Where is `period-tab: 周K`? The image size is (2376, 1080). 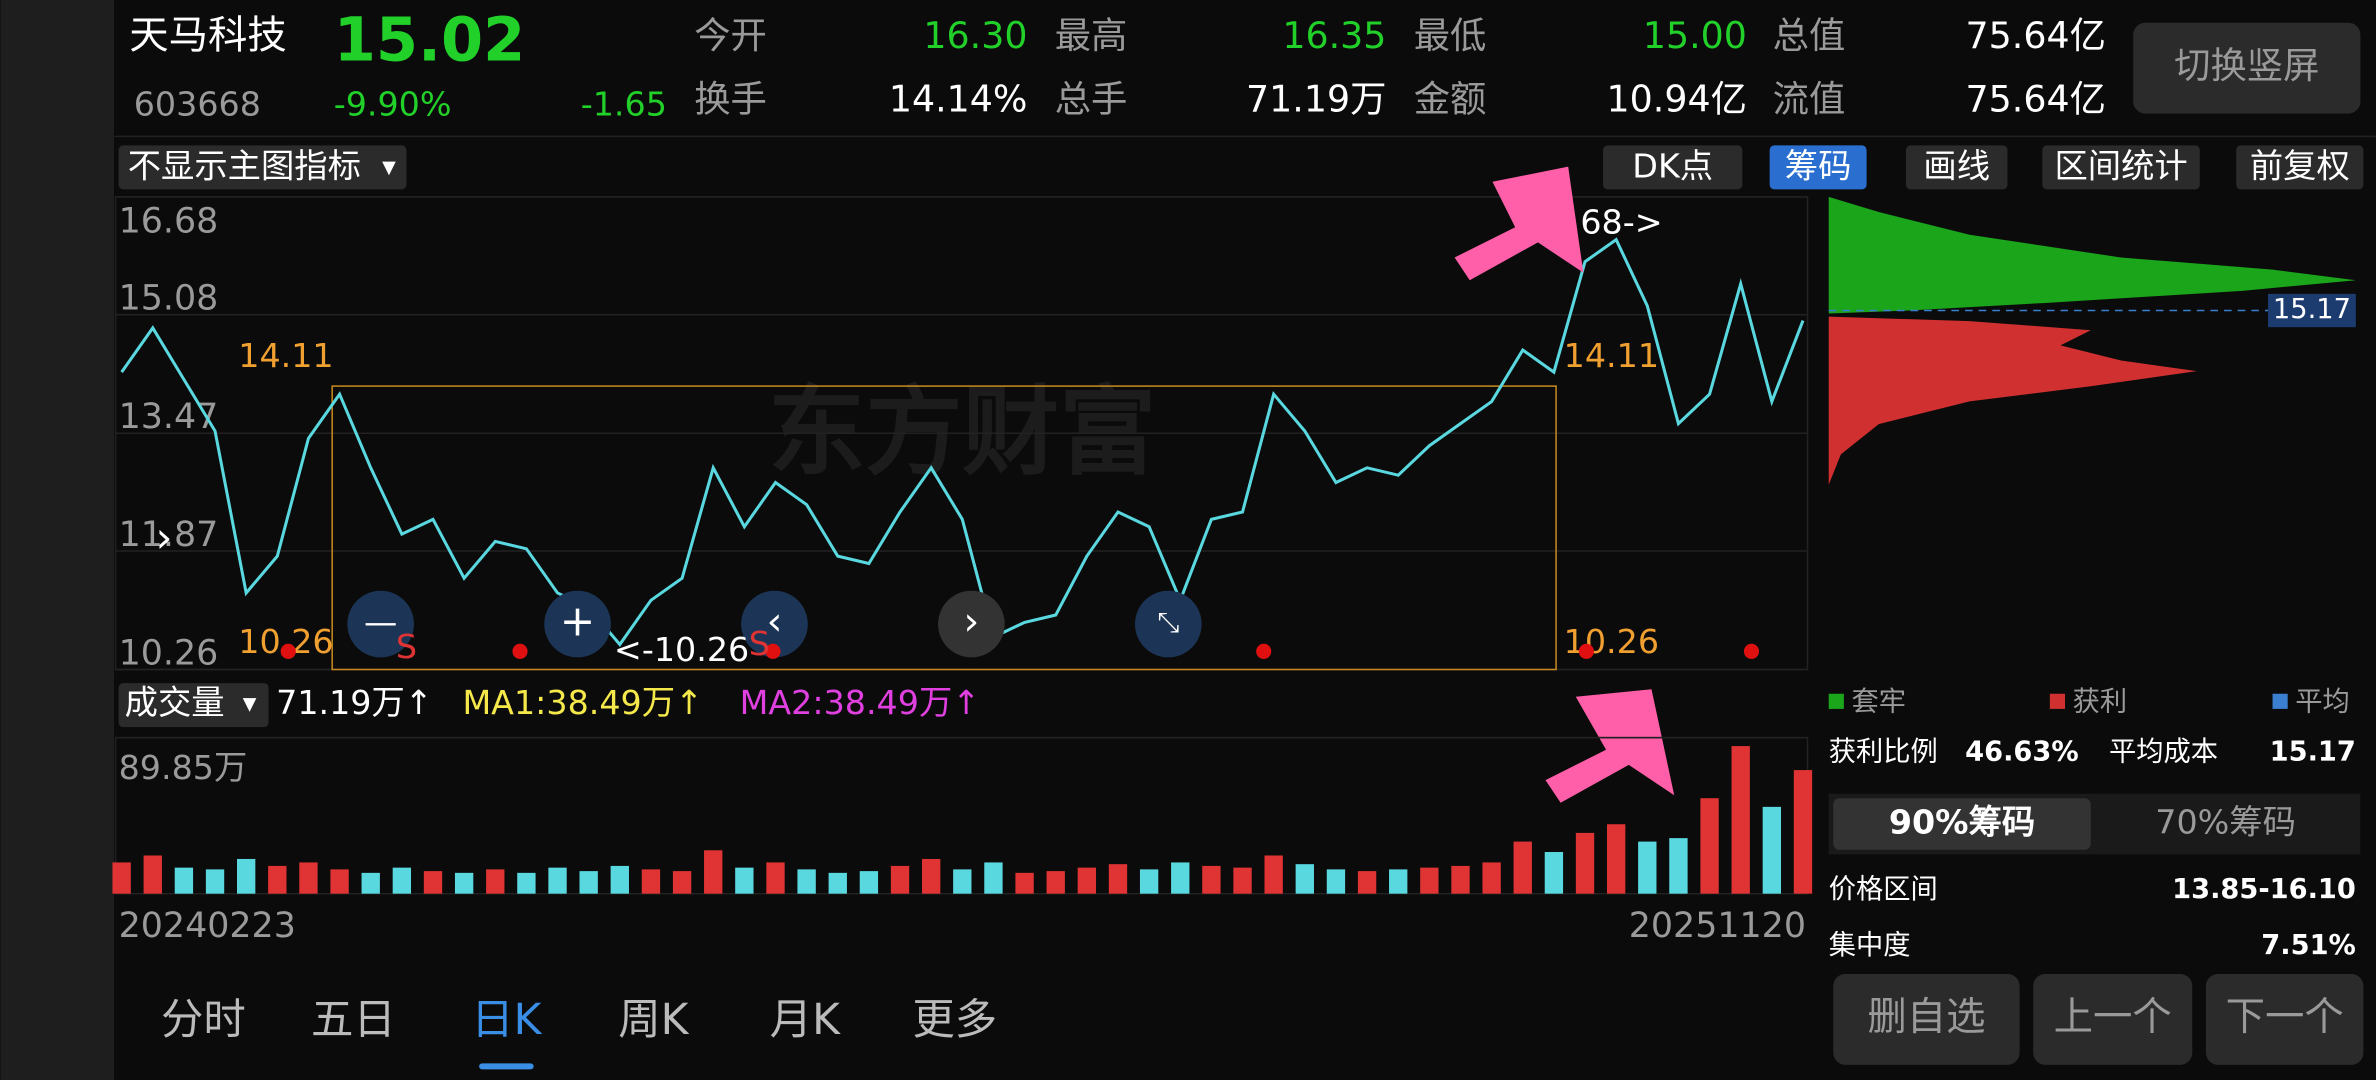 period-tab: 周K is located at coordinates (653, 1020).